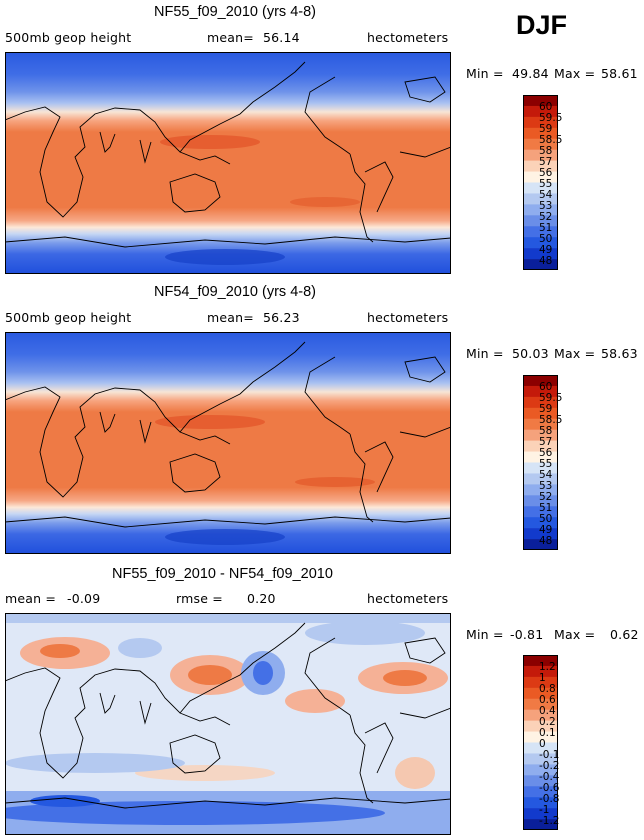  What do you see at coordinates (261, 598) in the screenshot?
I see `panel3-rmse-value: 0.20` at bounding box center [261, 598].